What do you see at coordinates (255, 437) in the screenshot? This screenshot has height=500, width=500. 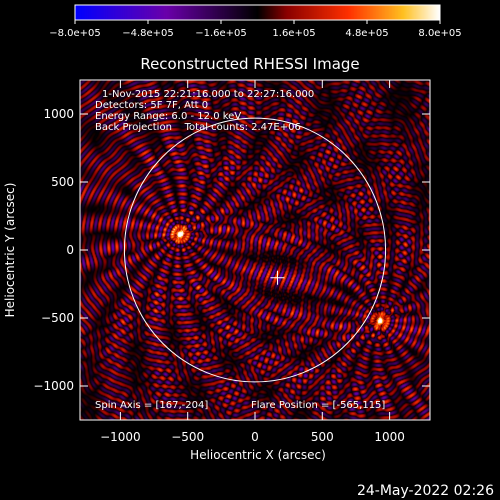 I see `x-tick-label: 0` at bounding box center [255, 437].